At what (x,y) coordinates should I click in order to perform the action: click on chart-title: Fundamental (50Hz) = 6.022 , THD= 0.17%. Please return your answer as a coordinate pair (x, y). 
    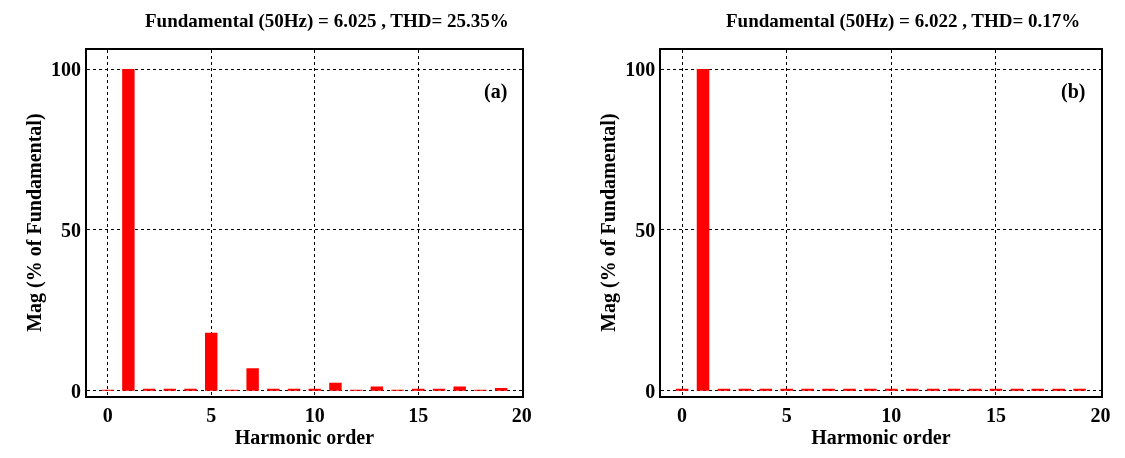
    Looking at the image, I should click on (903, 21).